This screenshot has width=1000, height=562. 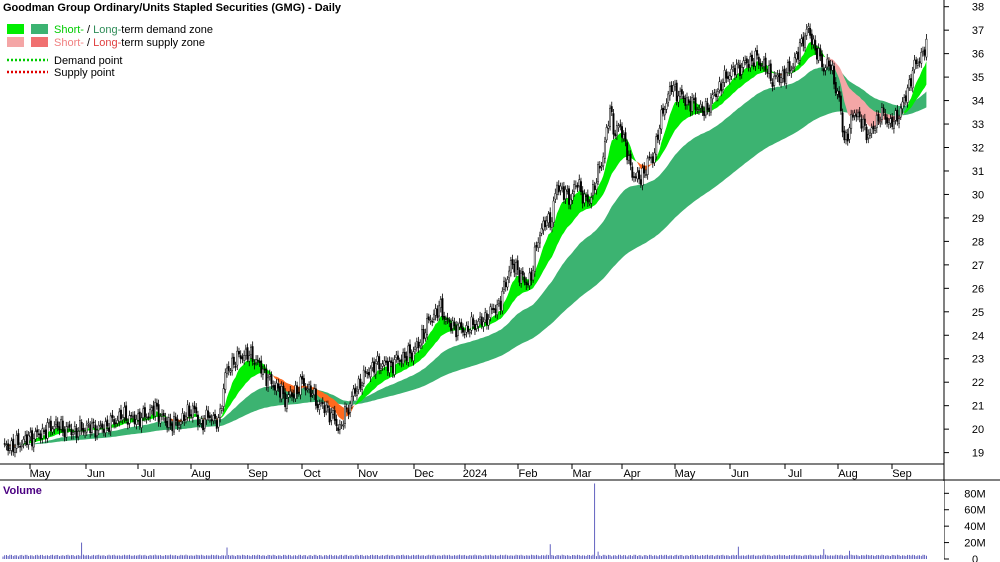 I want to click on short-term-supply-segment, so click(x=865, y=92).